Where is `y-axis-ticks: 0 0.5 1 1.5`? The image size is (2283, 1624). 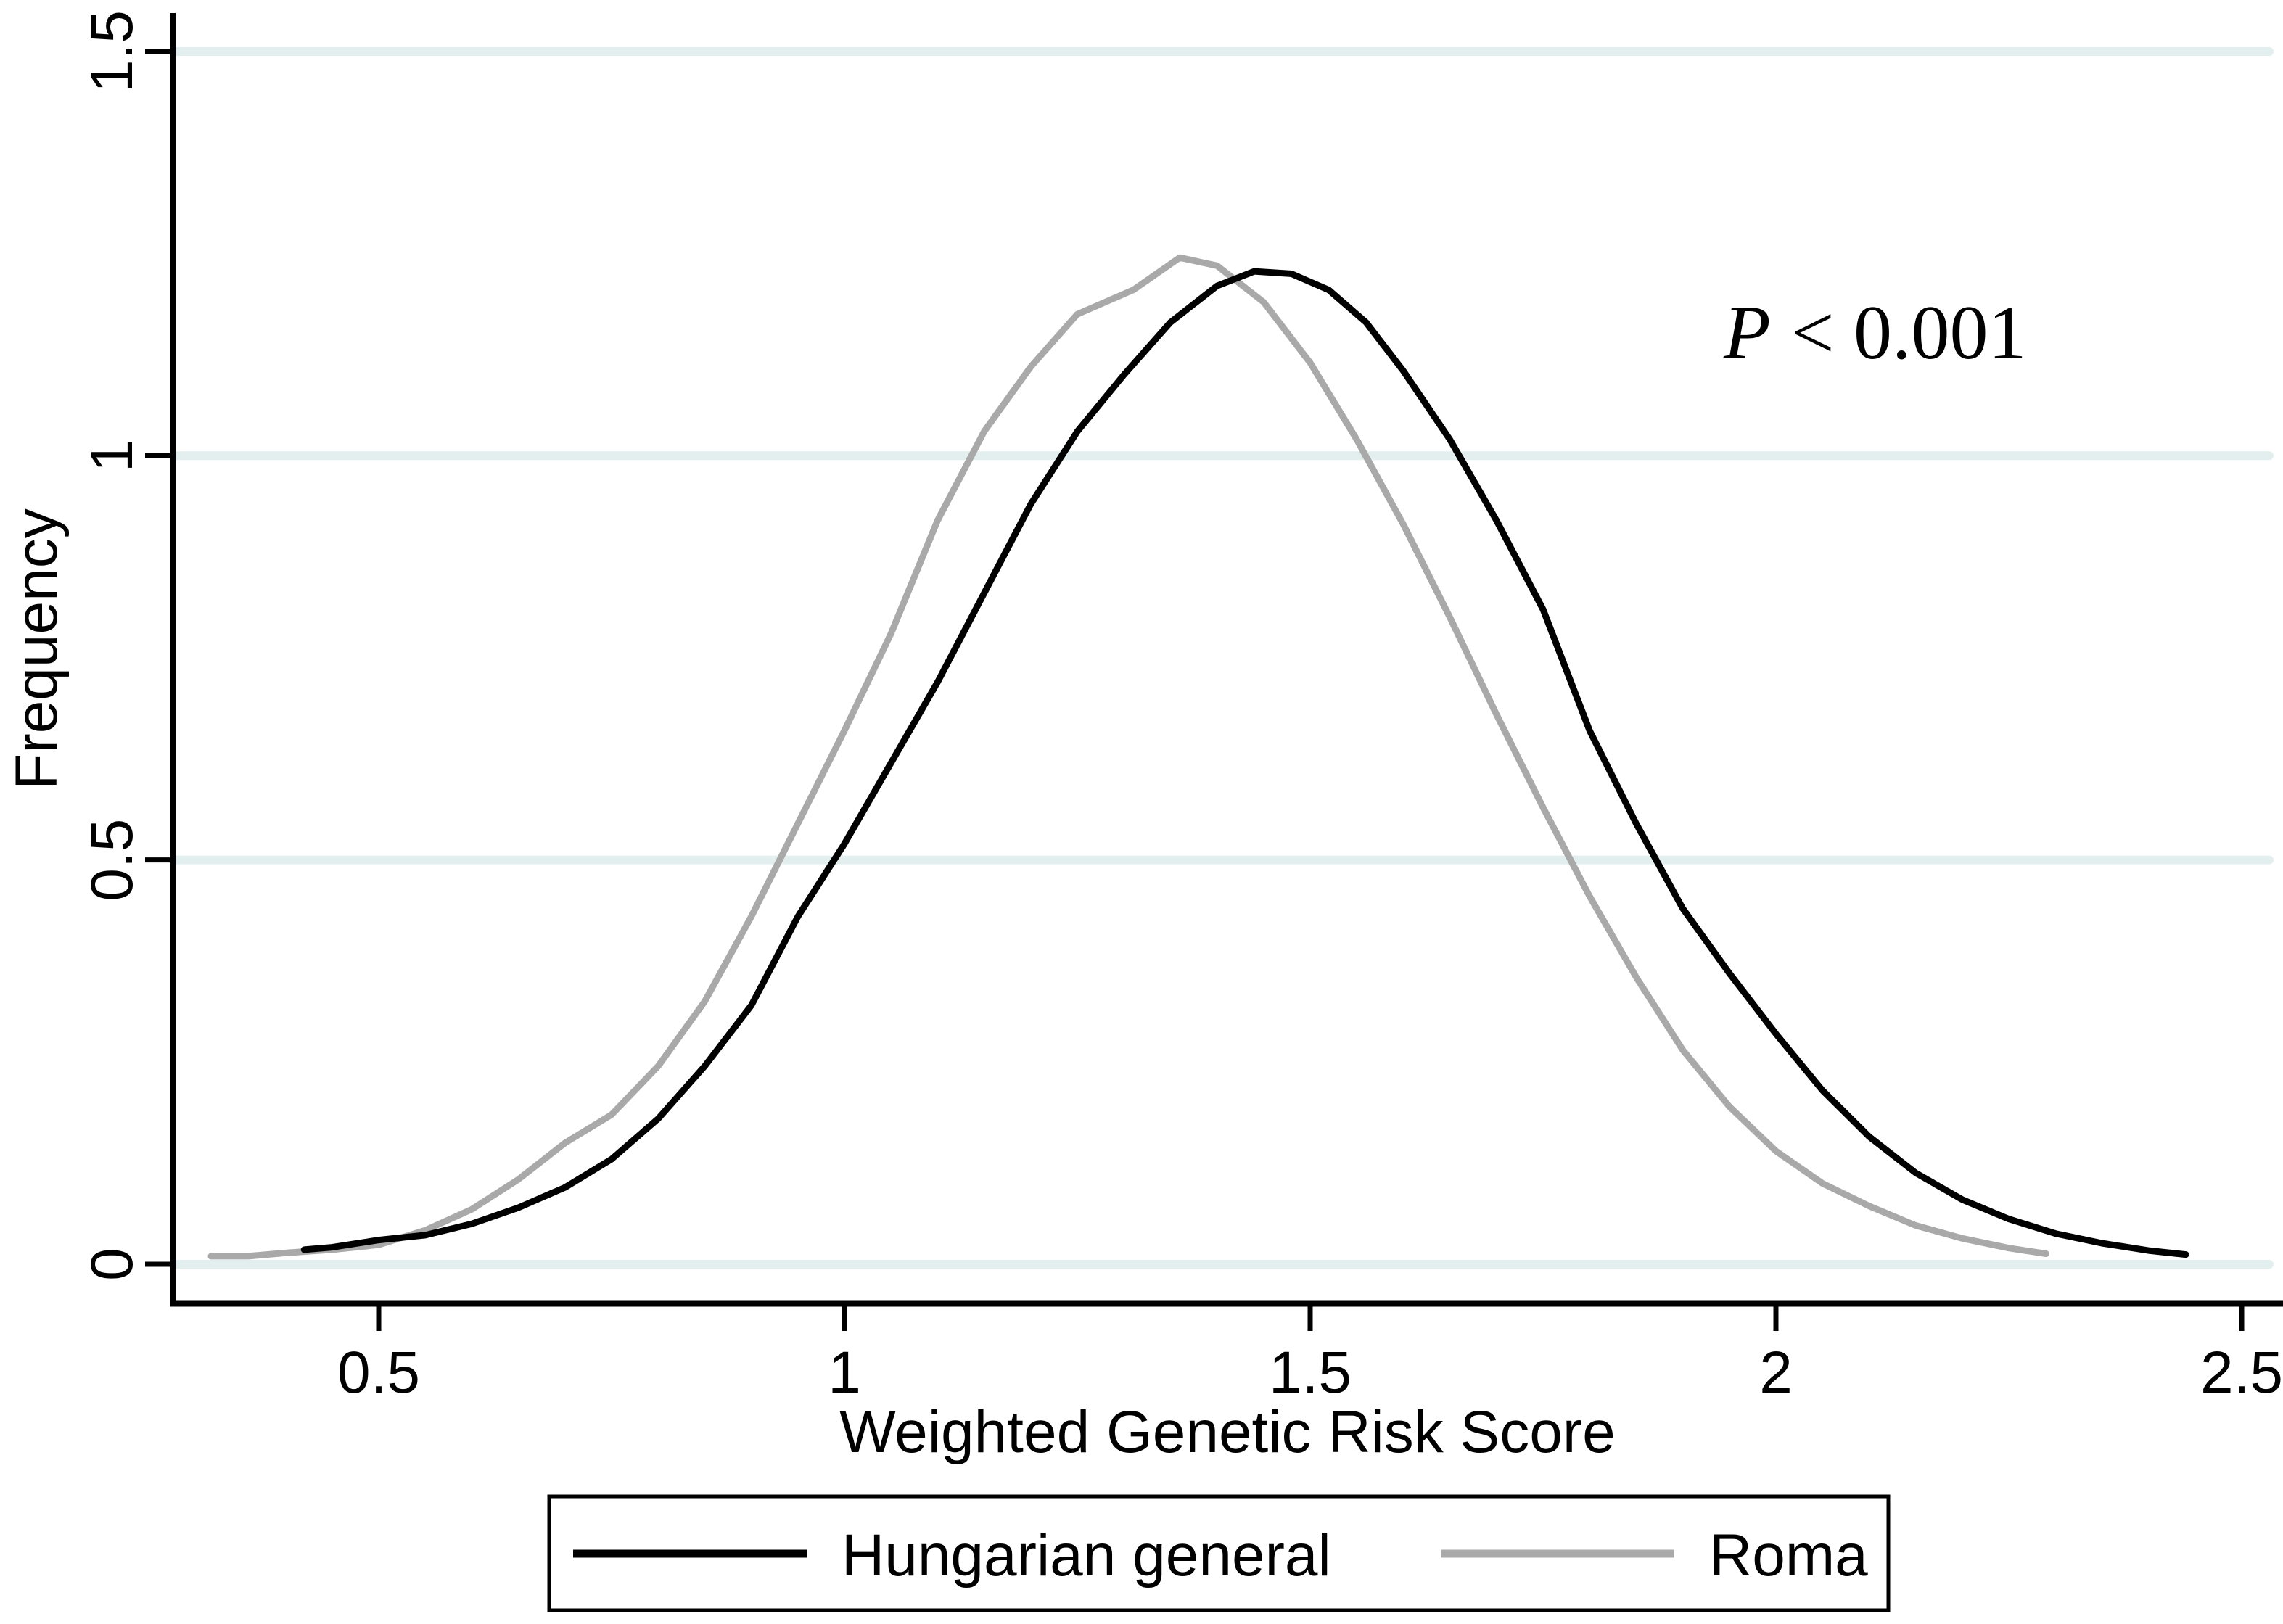 y-axis-ticks: 0 0.5 1 1.5 is located at coordinates (125, 646).